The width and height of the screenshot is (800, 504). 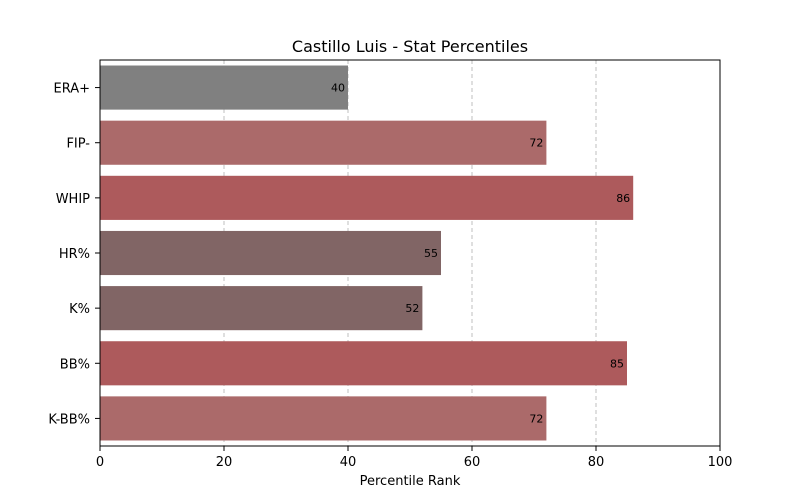 What do you see at coordinates (71, 89) in the screenshot?
I see `y-tick-label: ERA+` at bounding box center [71, 89].